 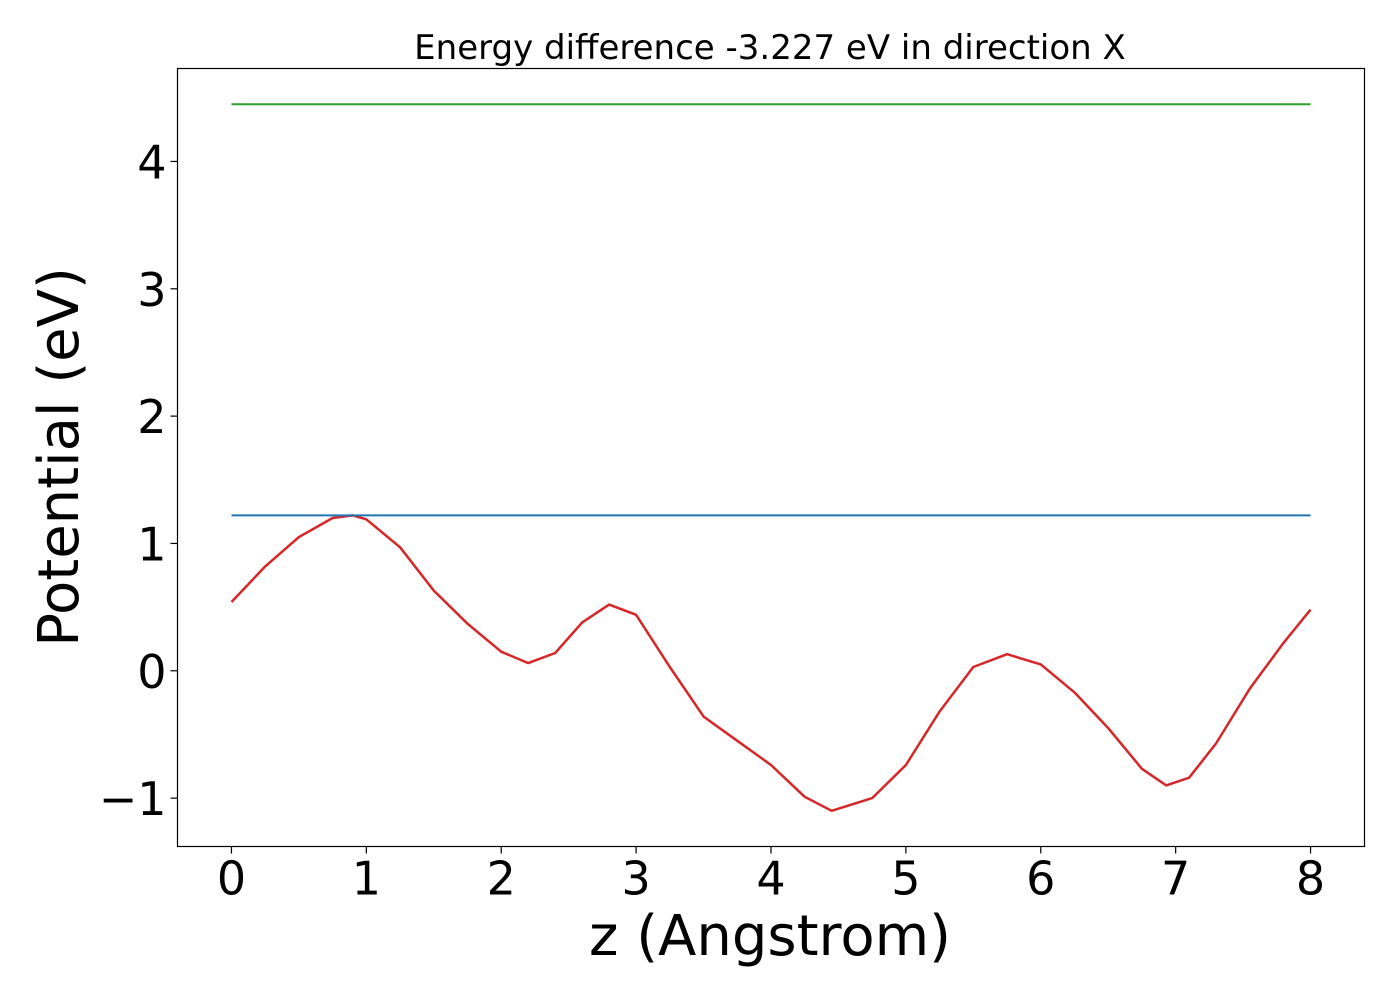 I want to click on x-tick-label: 7, so click(x=1175, y=879).